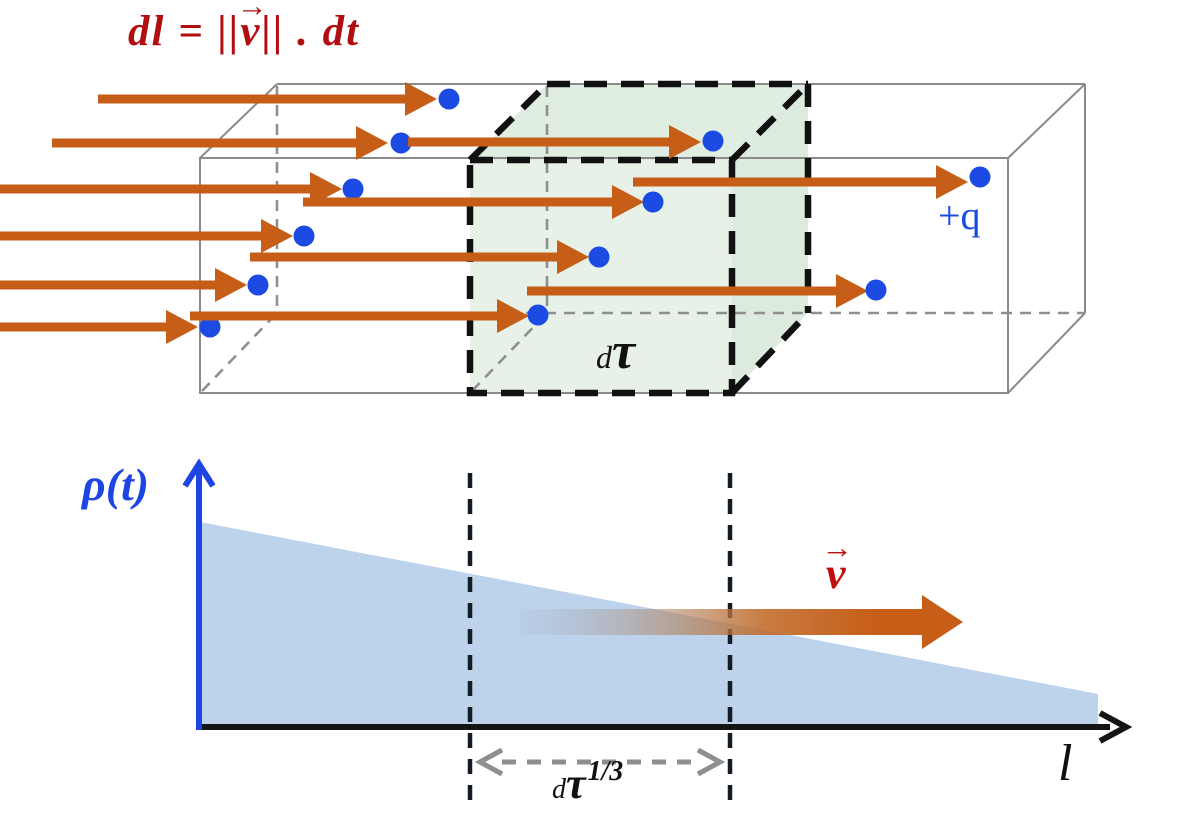  Describe the element at coordinates (604, 357) in the screenshot. I see `volume-label-d: d` at that location.